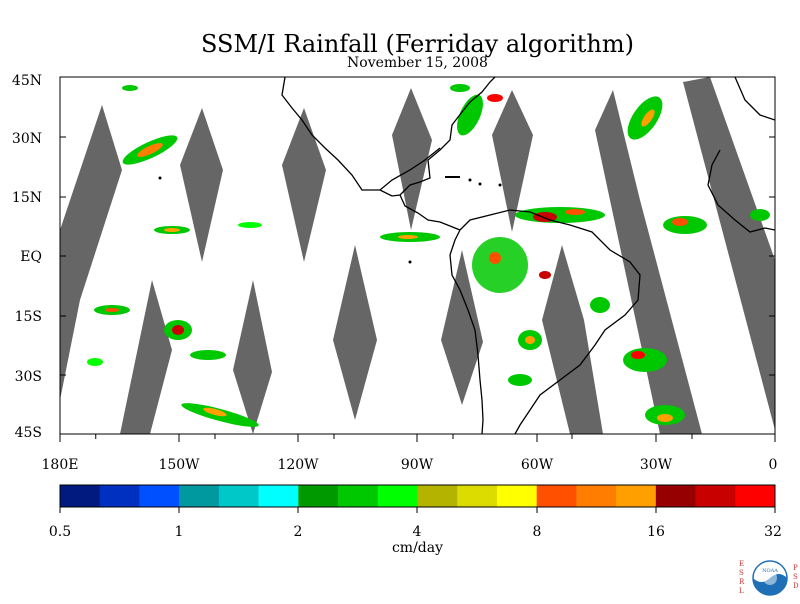 This screenshot has width=800, height=604. What do you see at coordinates (741, 191) in the screenshot?
I see `africa-west` at bounding box center [741, 191].